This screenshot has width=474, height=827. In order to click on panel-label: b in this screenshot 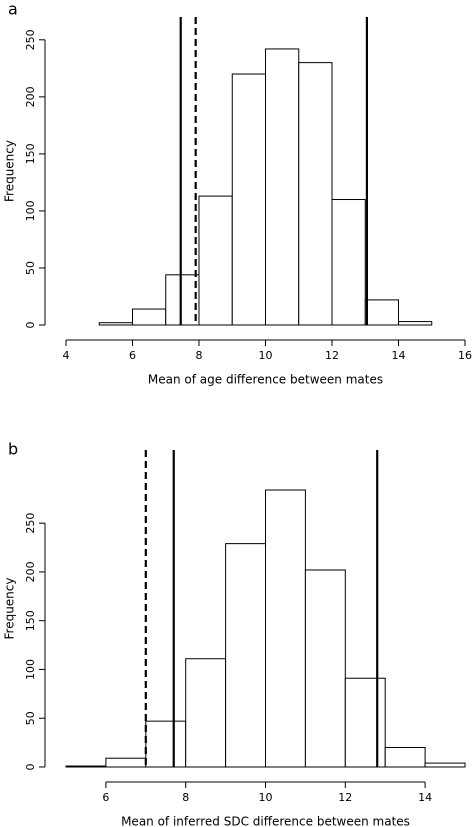, I will do `click(13, 449)`.